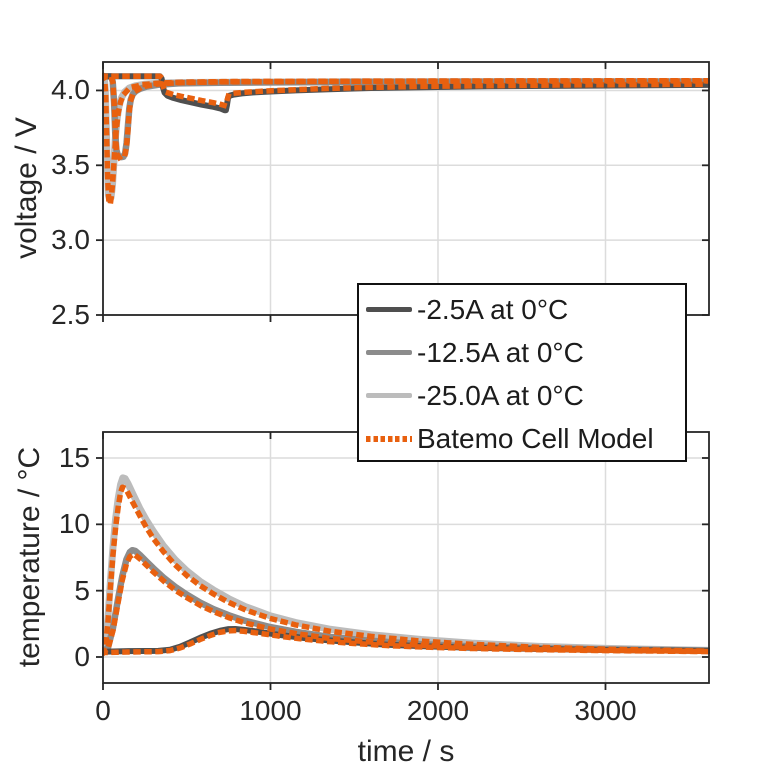  What do you see at coordinates (74, 524) in the screenshot?
I see `y-tick-label-10: 10` at bounding box center [74, 524].